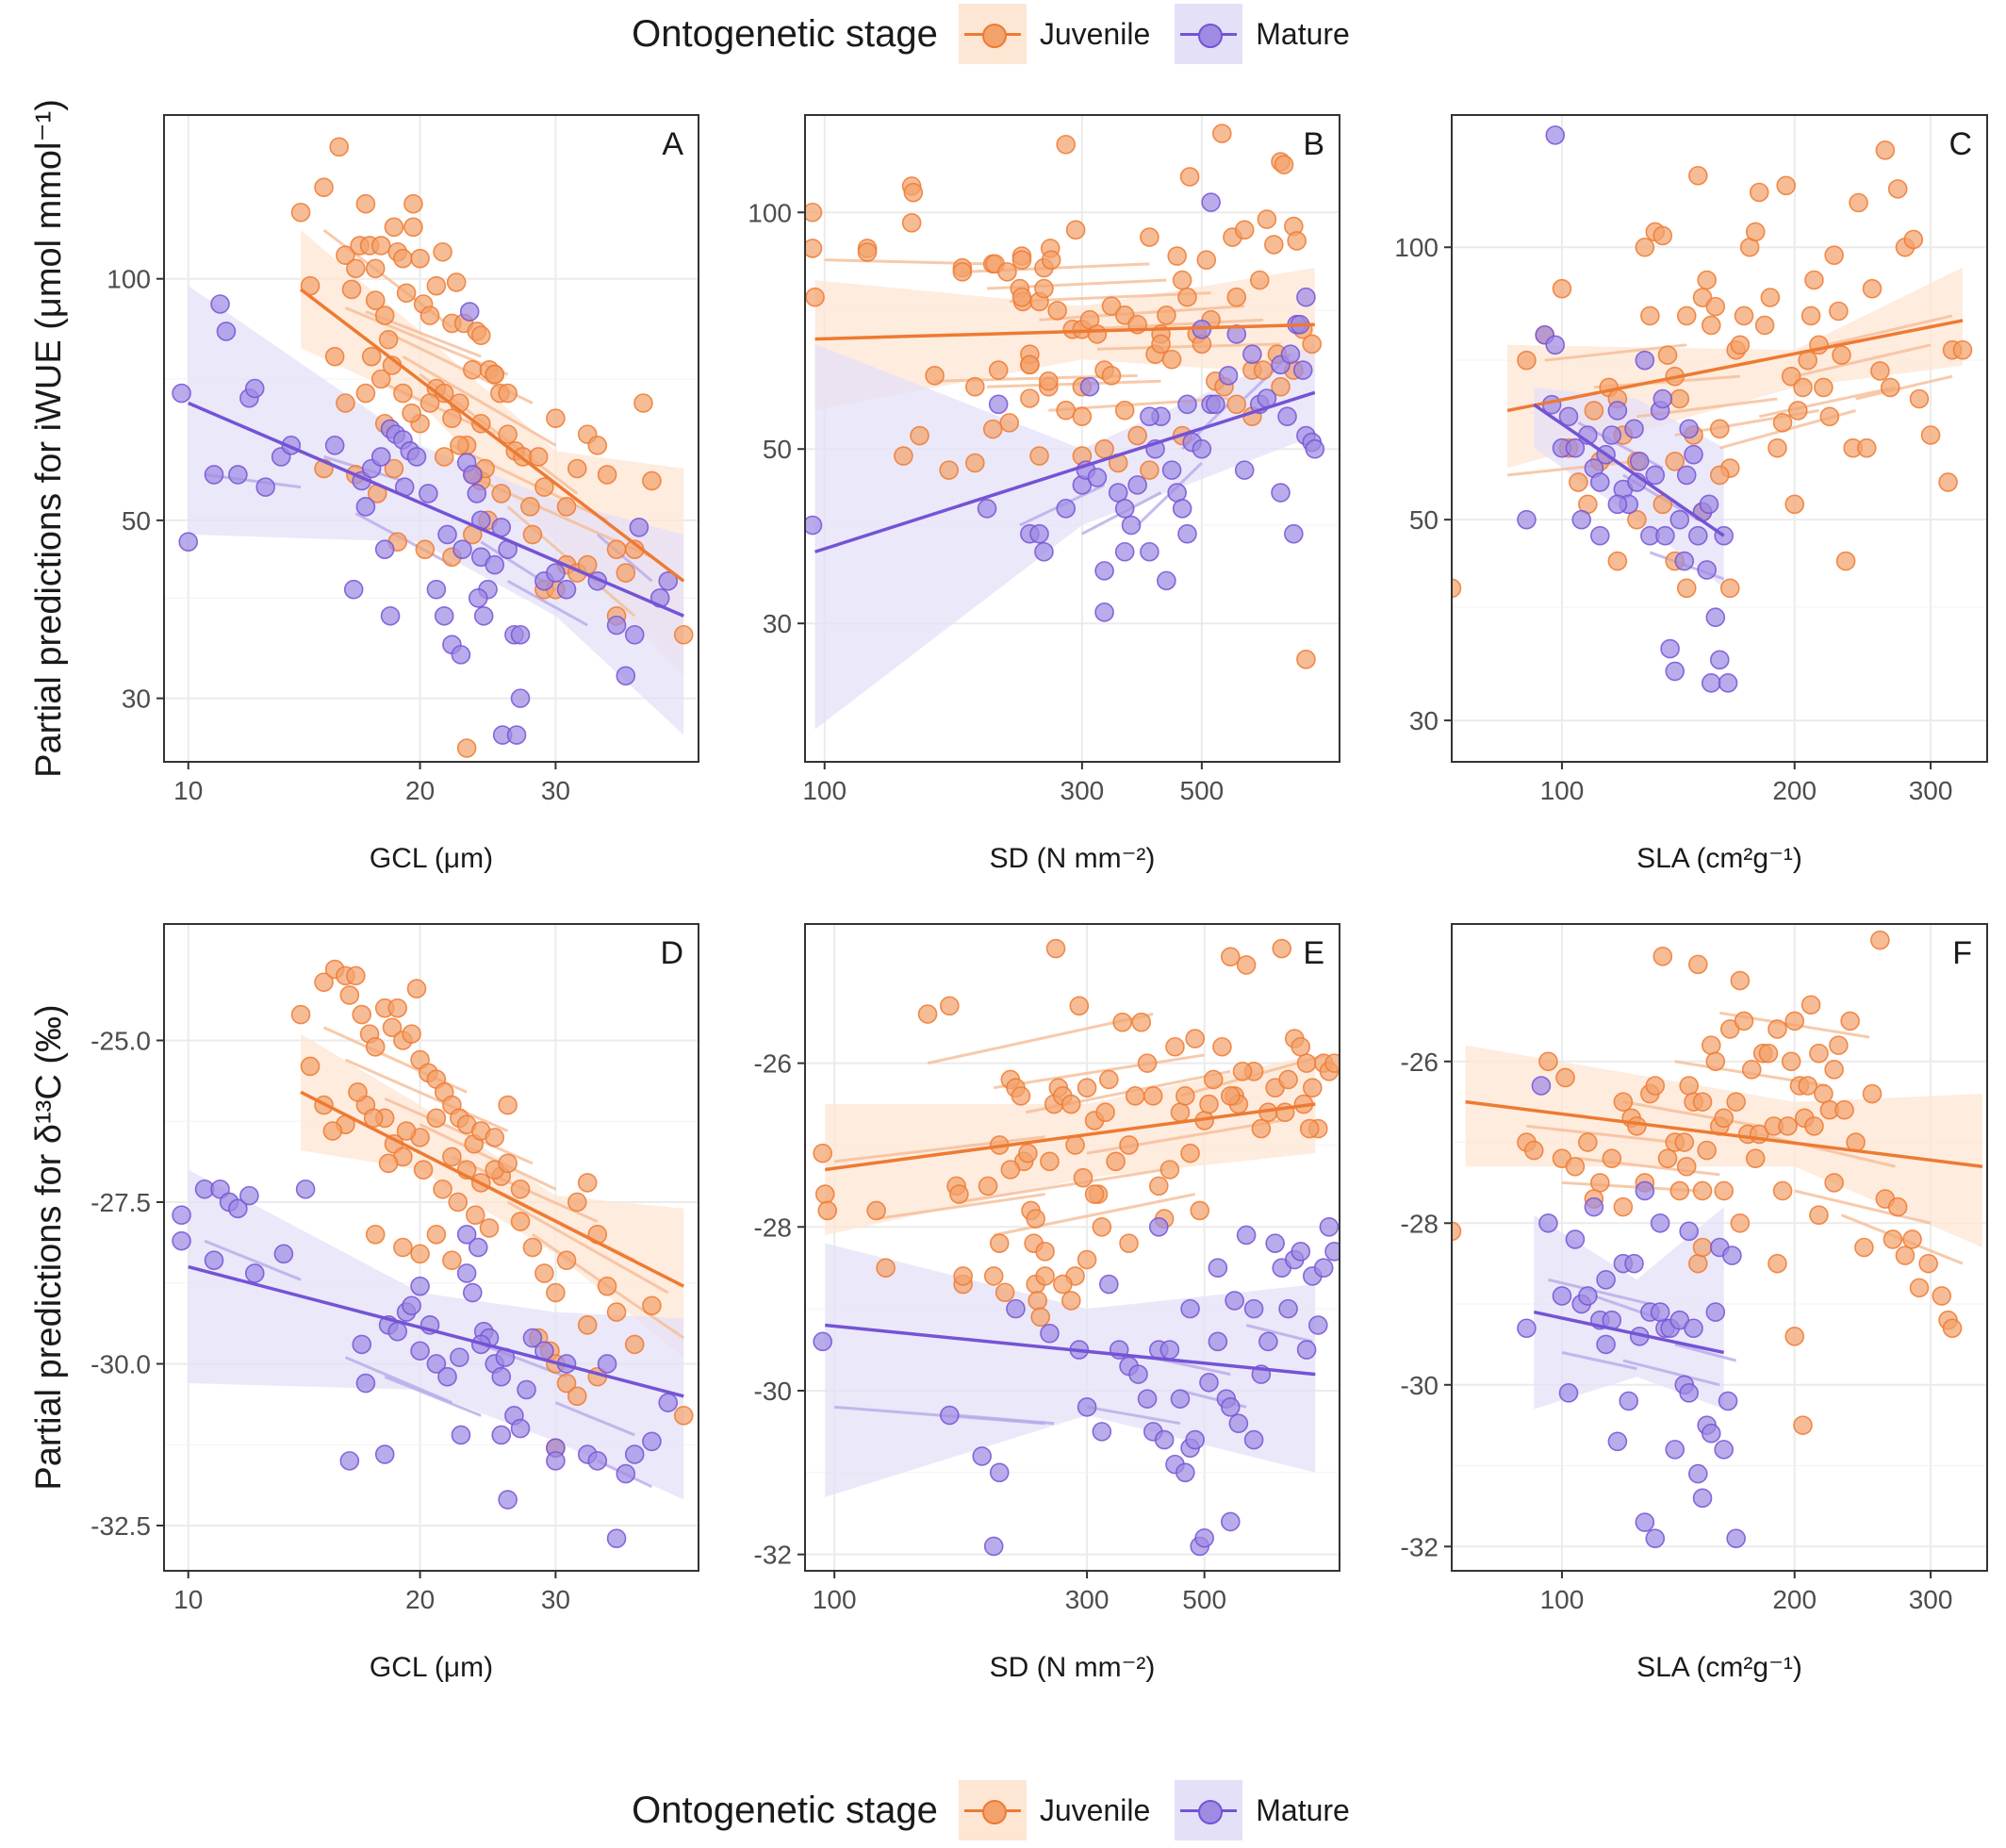 The height and width of the screenshot is (1848, 2006). What do you see at coordinates (785, 1810) in the screenshot?
I see `legend-title-bottom: Ontogenetic stage` at bounding box center [785, 1810].